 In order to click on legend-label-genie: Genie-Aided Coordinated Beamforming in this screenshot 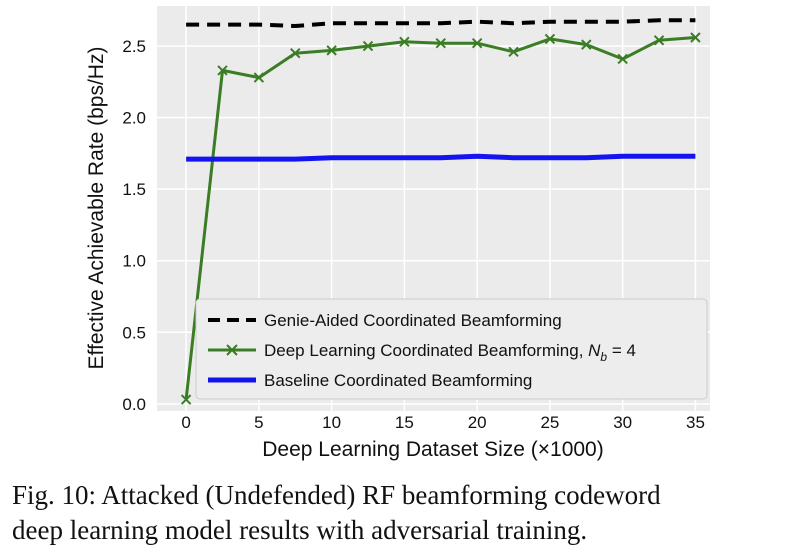, I will do `click(413, 320)`.